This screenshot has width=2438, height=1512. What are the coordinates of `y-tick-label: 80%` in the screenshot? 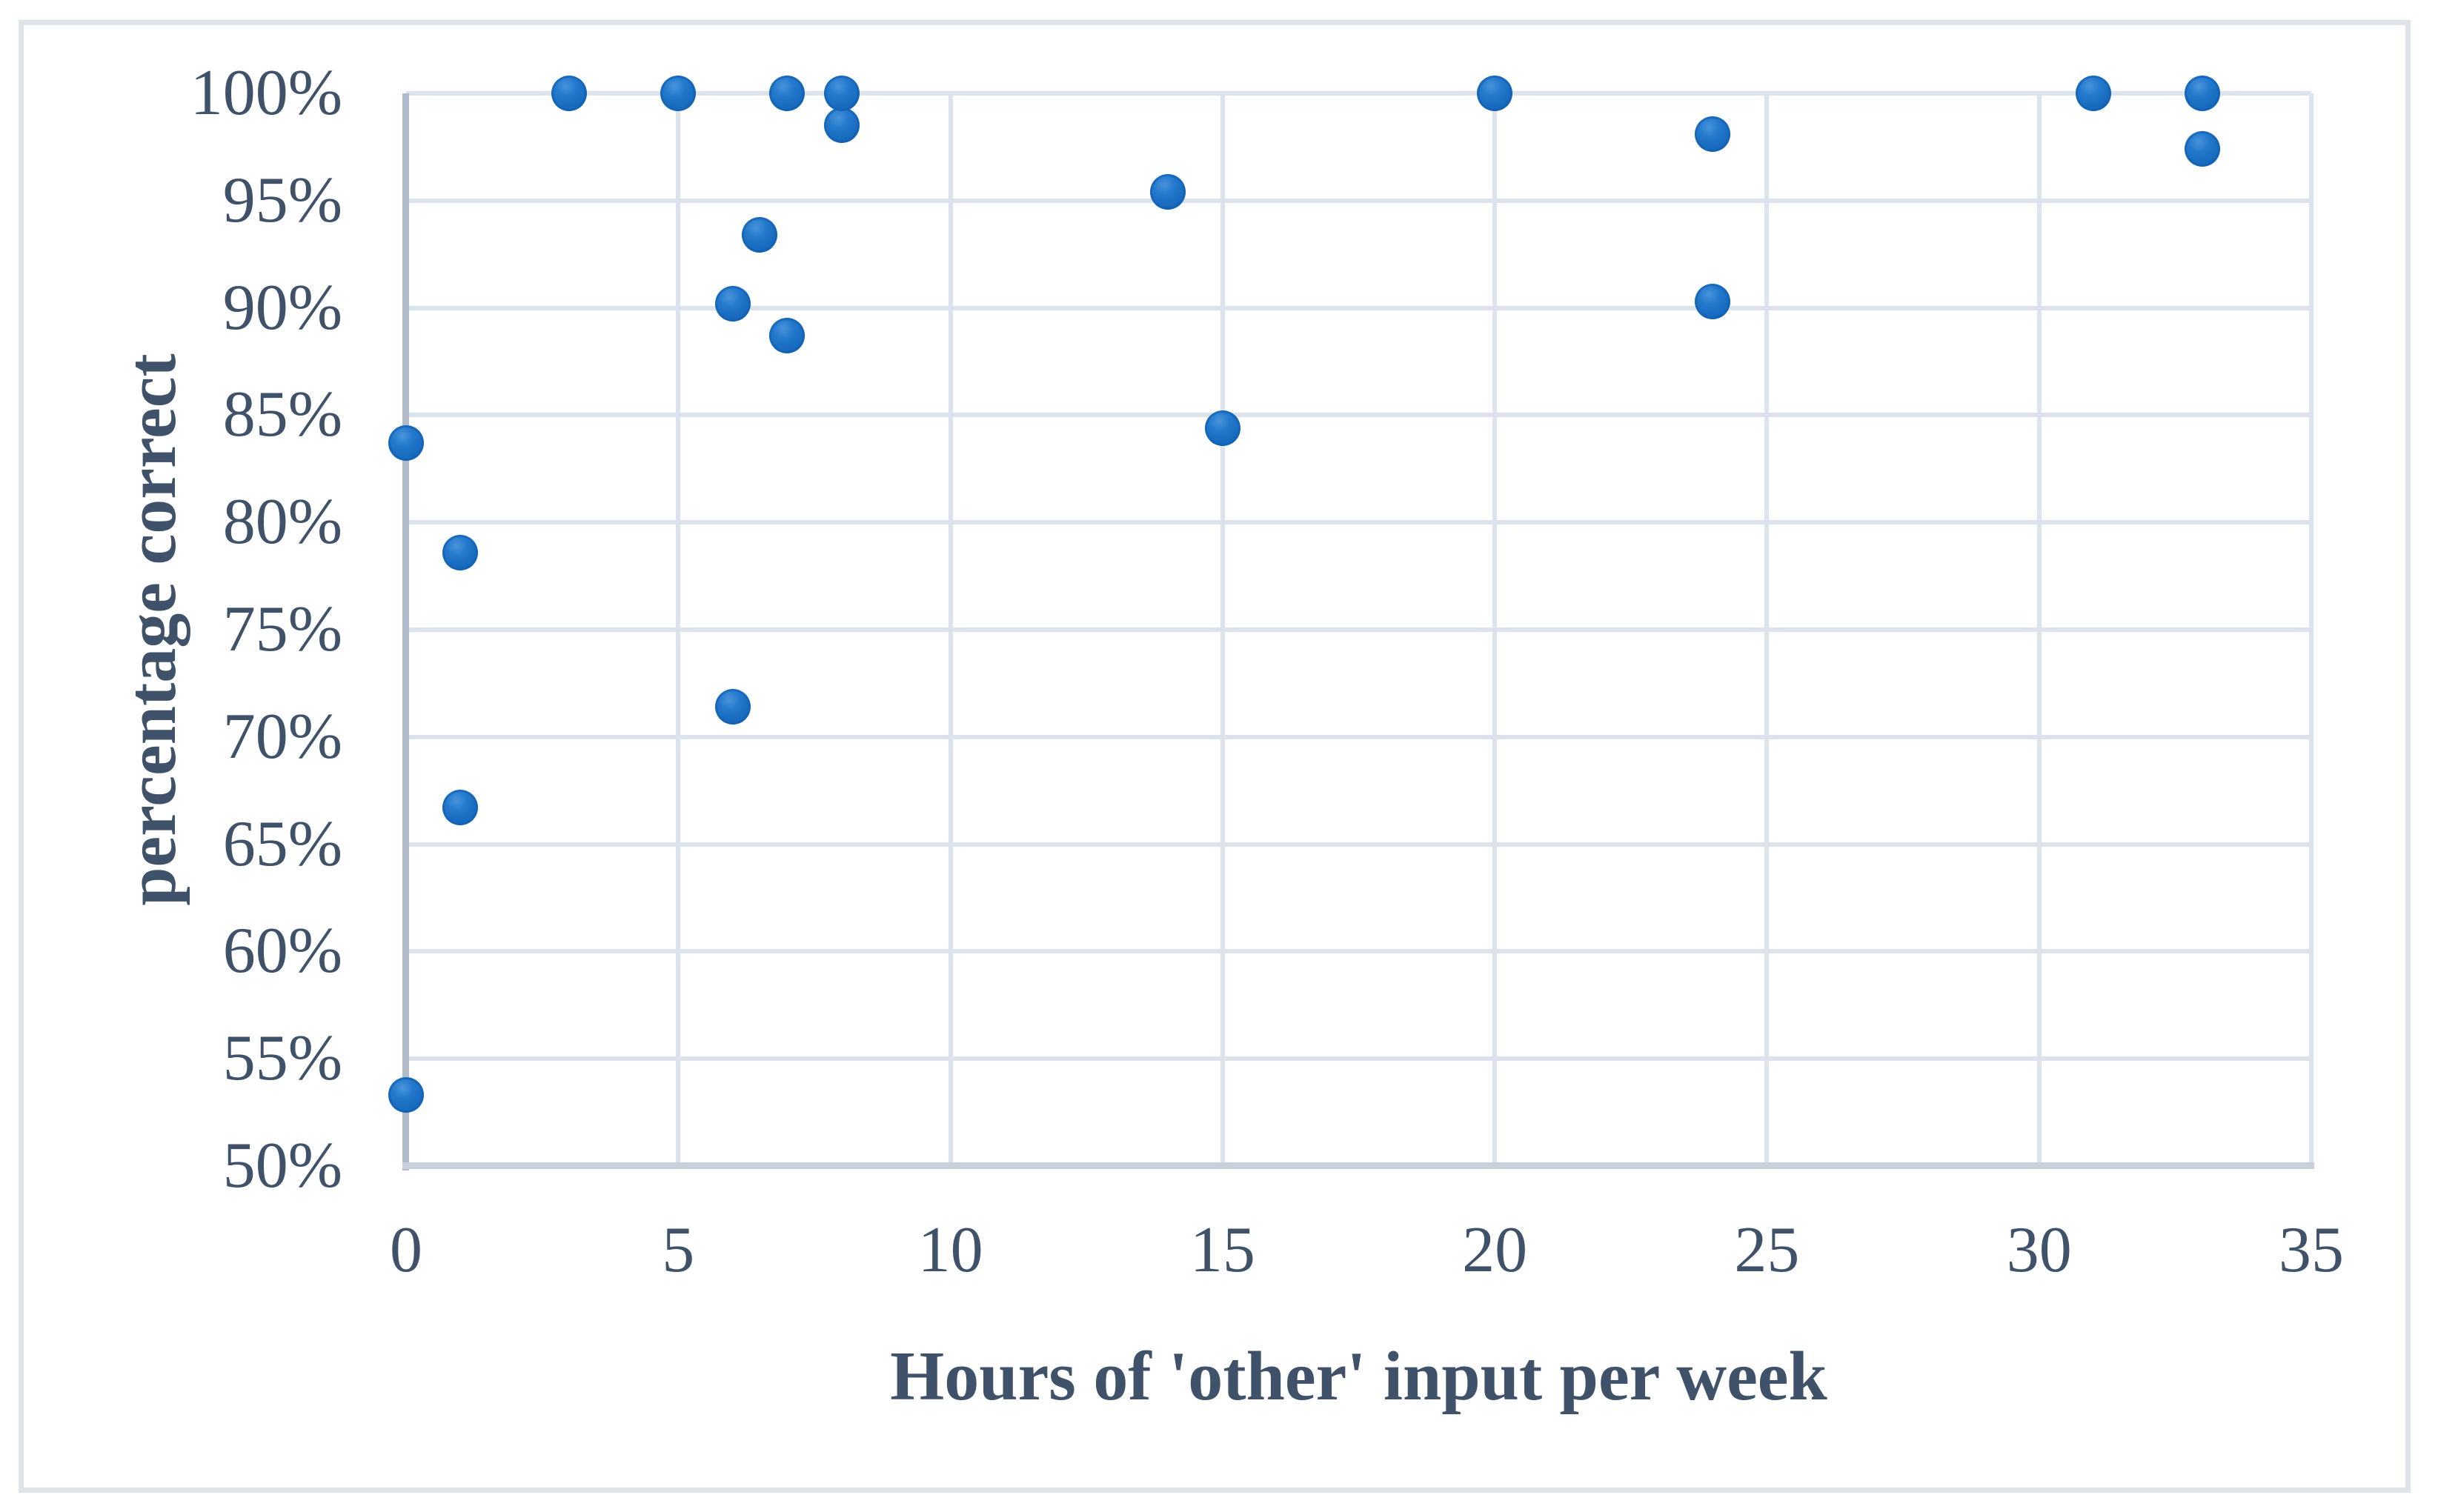 It's located at (282, 522).